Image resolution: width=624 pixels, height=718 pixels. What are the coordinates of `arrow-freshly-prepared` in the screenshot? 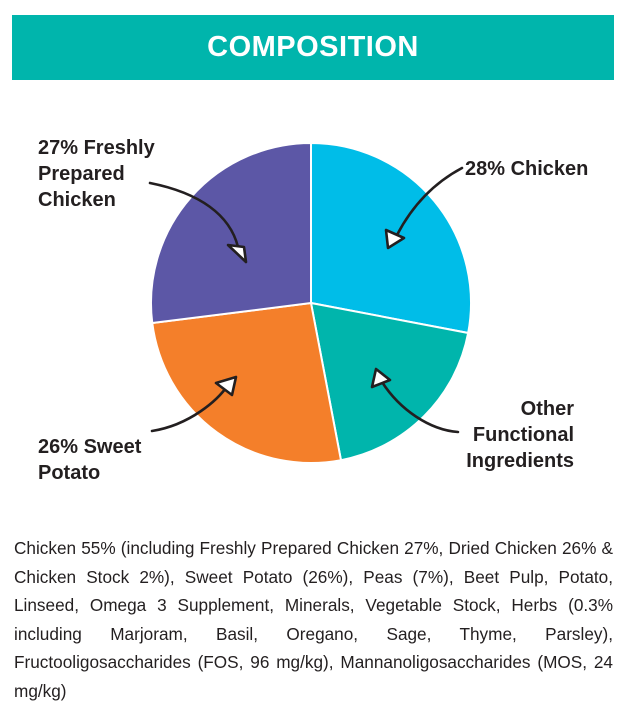 It's located at (194, 215).